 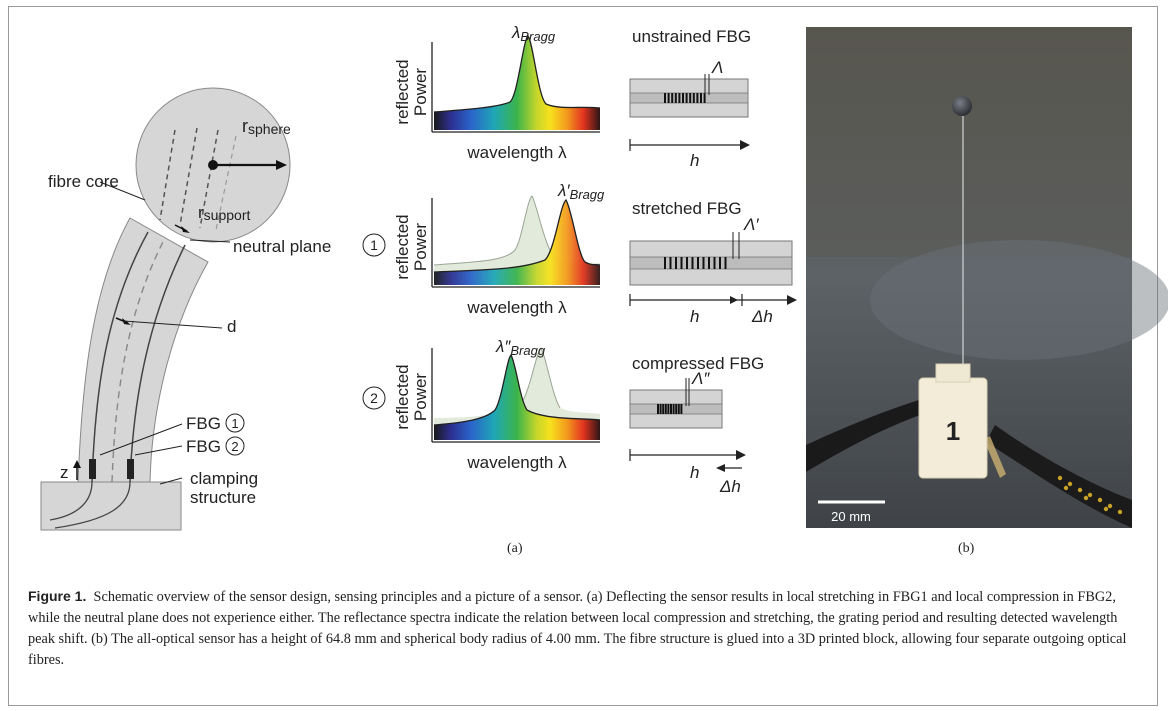 I want to click on length-stretched: h, so click(x=694, y=316).